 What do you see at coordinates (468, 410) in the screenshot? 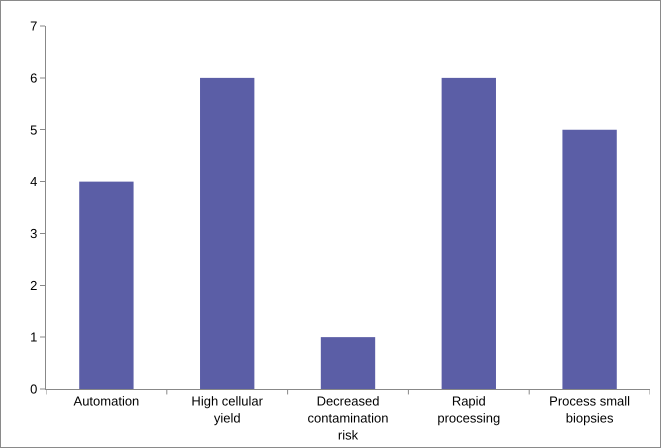
I see `x-tick-label: Rapid processing` at bounding box center [468, 410].